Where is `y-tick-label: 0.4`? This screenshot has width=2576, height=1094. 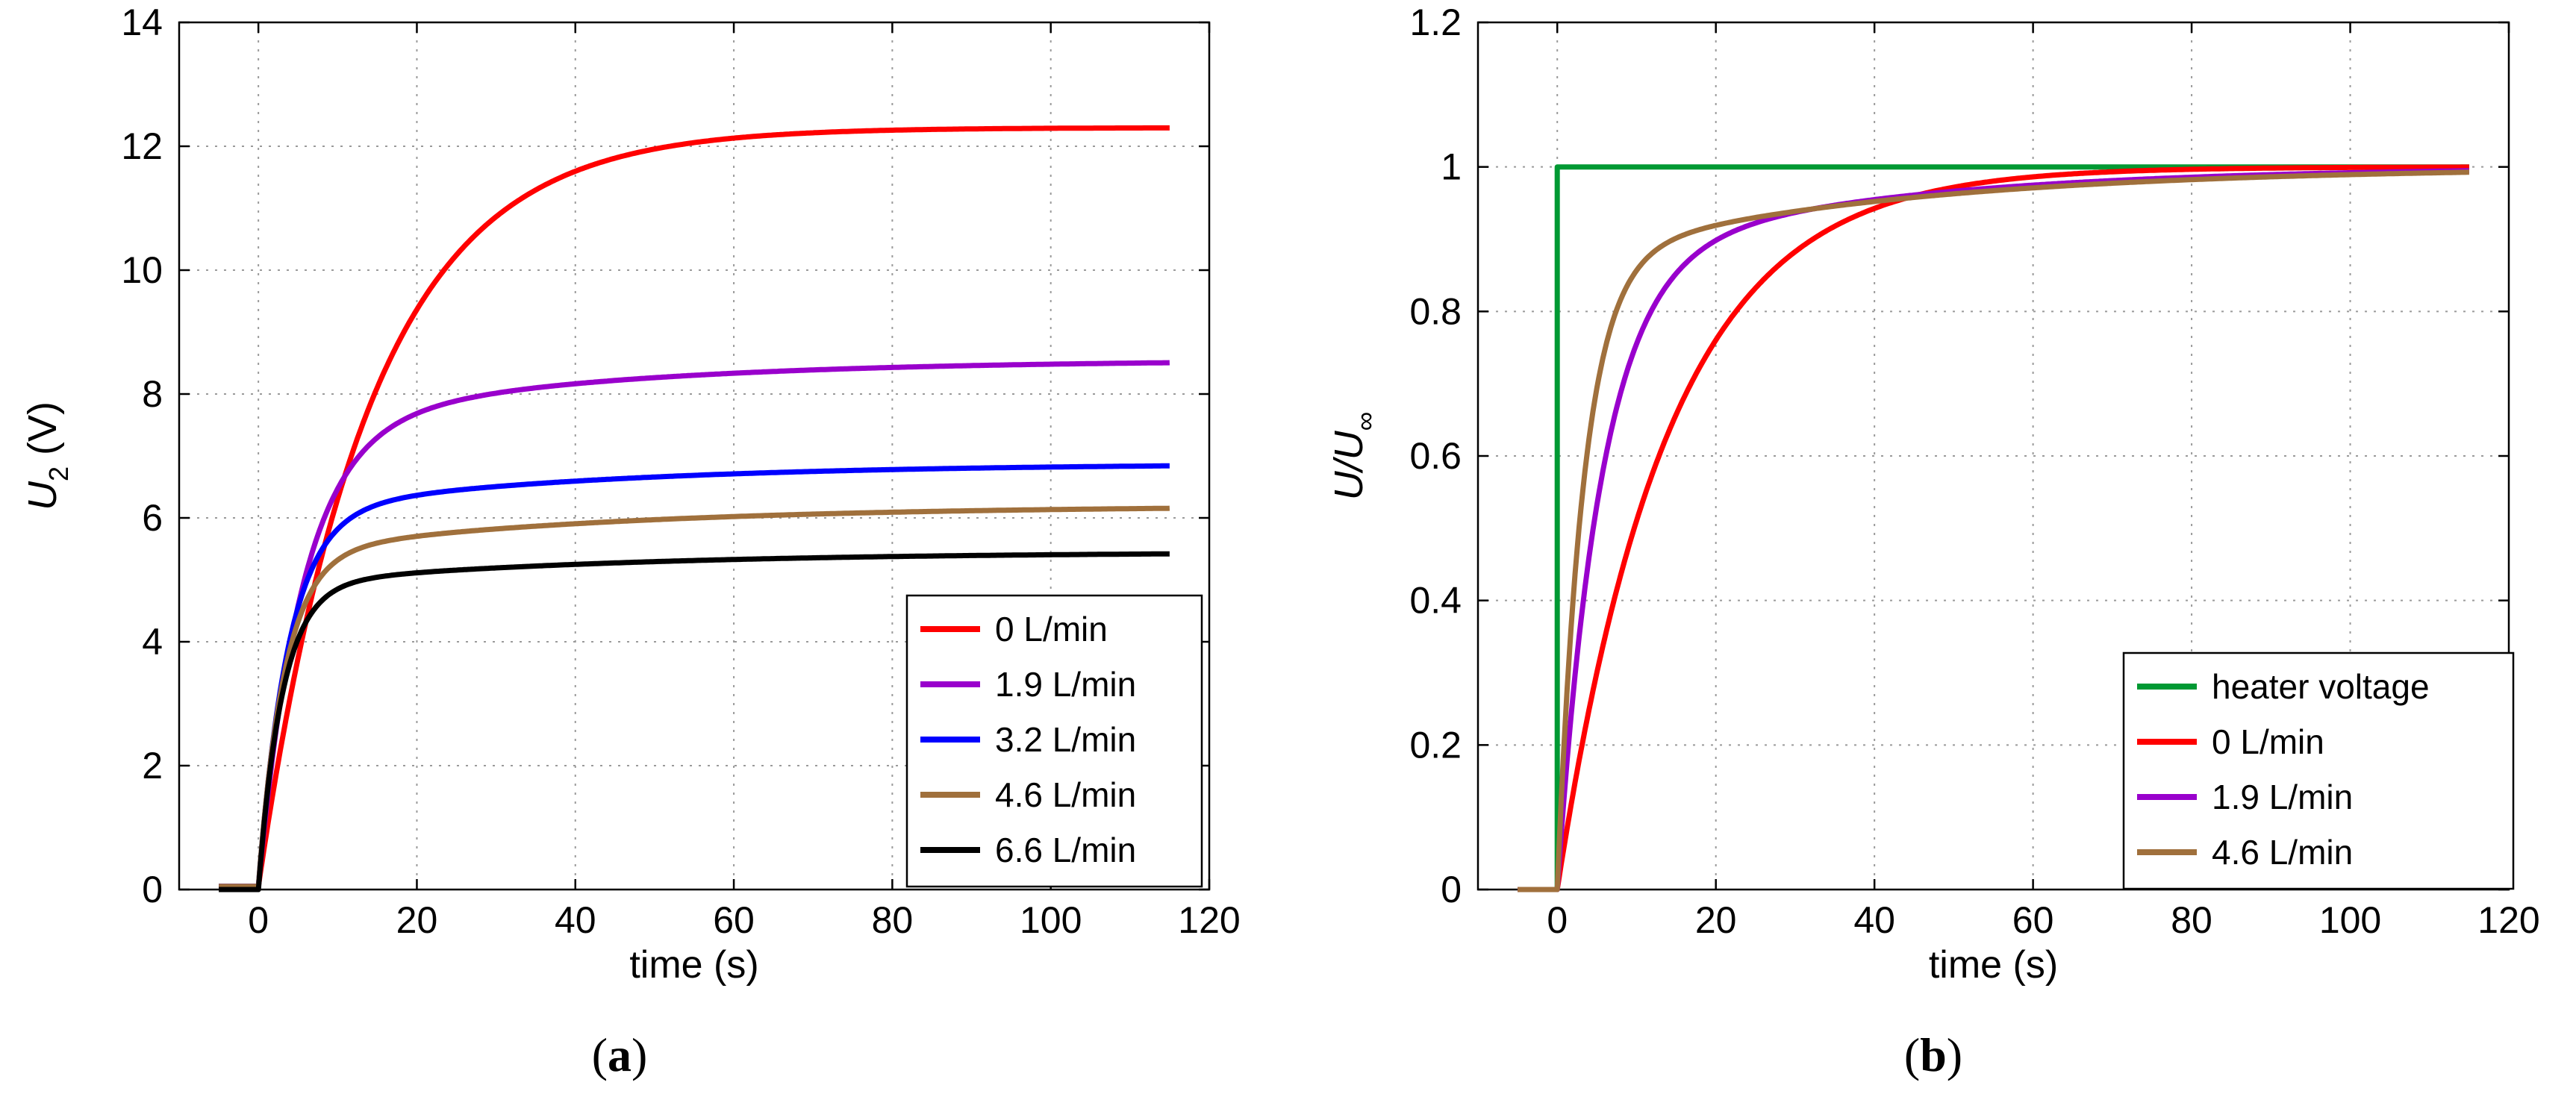 y-tick-label: 0.4 is located at coordinates (1435, 601).